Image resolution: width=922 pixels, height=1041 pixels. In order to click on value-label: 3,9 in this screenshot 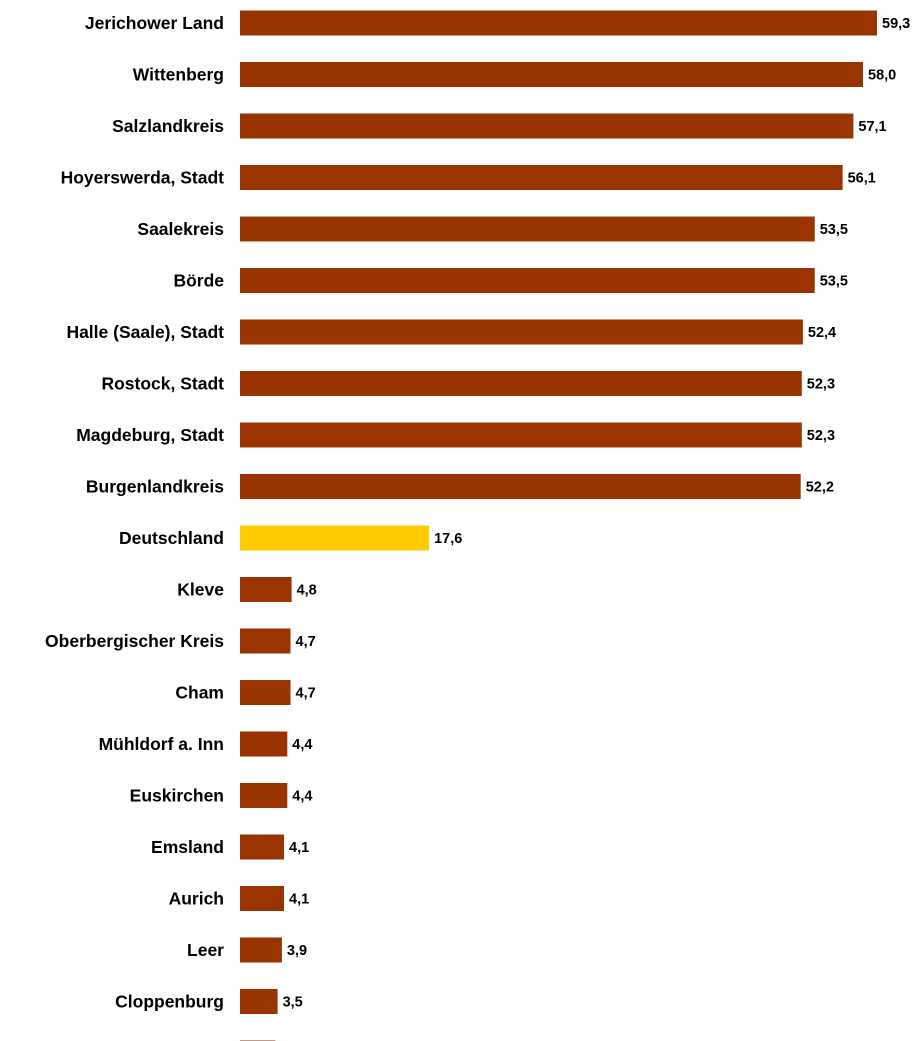, I will do `click(297, 951)`.